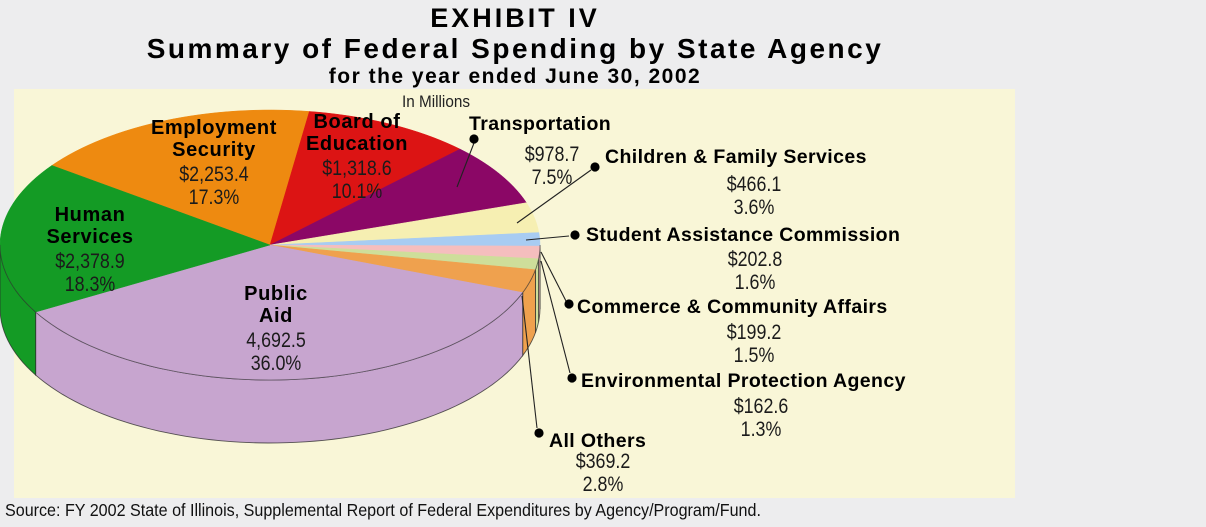  What do you see at coordinates (732, 307) in the screenshot?
I see `slice-name-commerce-community-affairs: Commerce & Community Affairs` at bounding box center [732, 307].